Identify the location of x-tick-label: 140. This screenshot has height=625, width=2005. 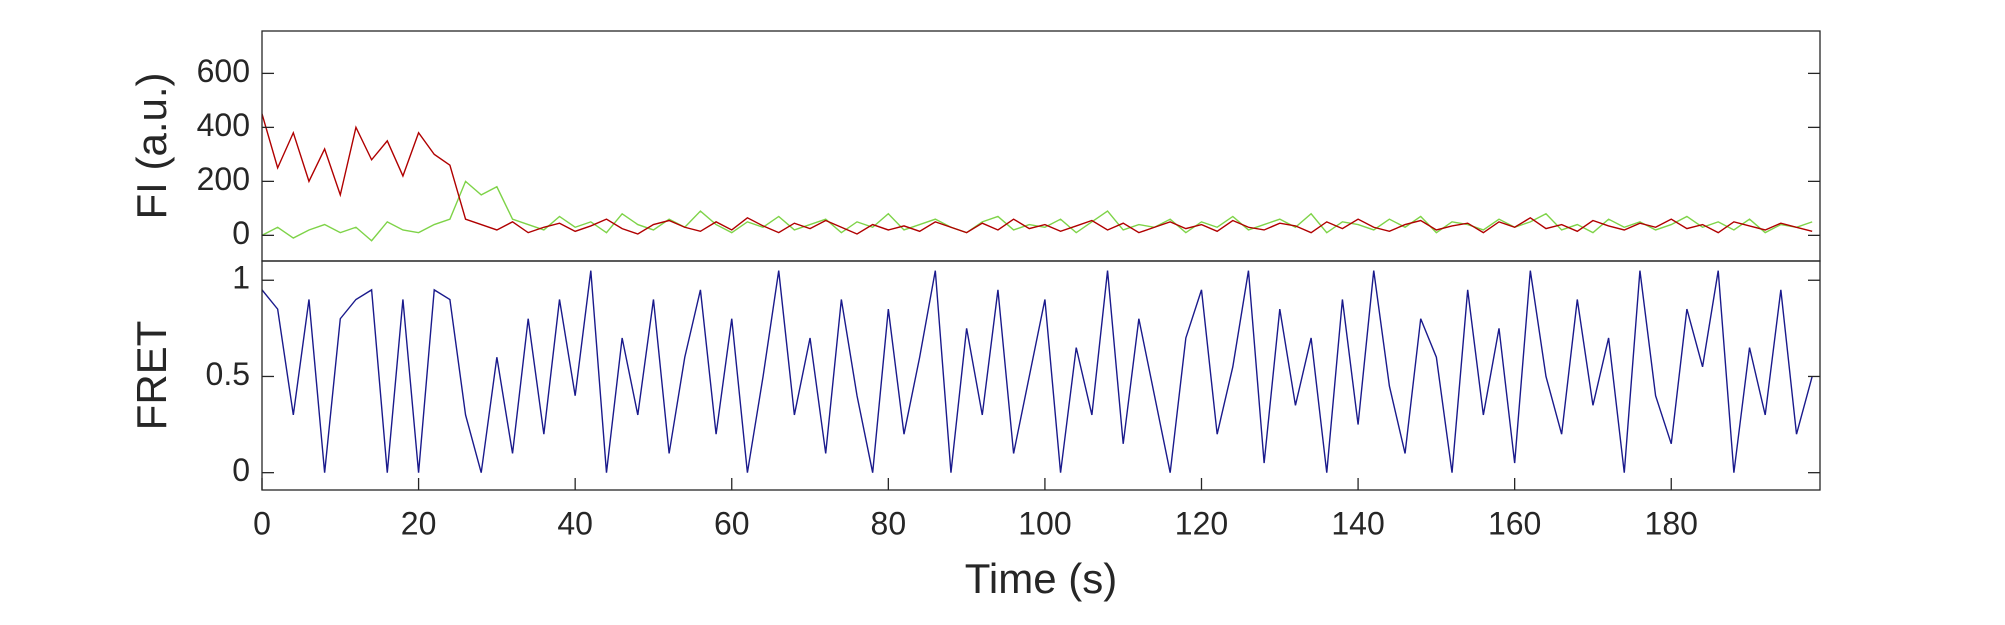
(1357, 523).